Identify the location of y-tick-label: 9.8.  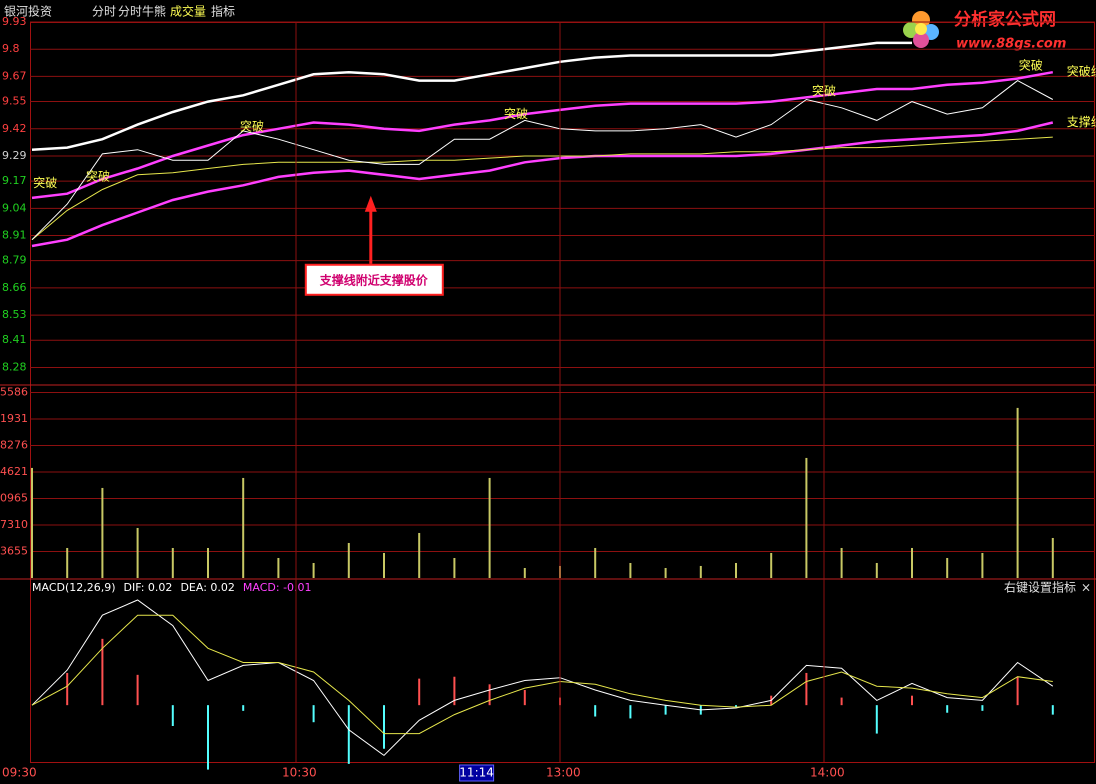
(11, 48).